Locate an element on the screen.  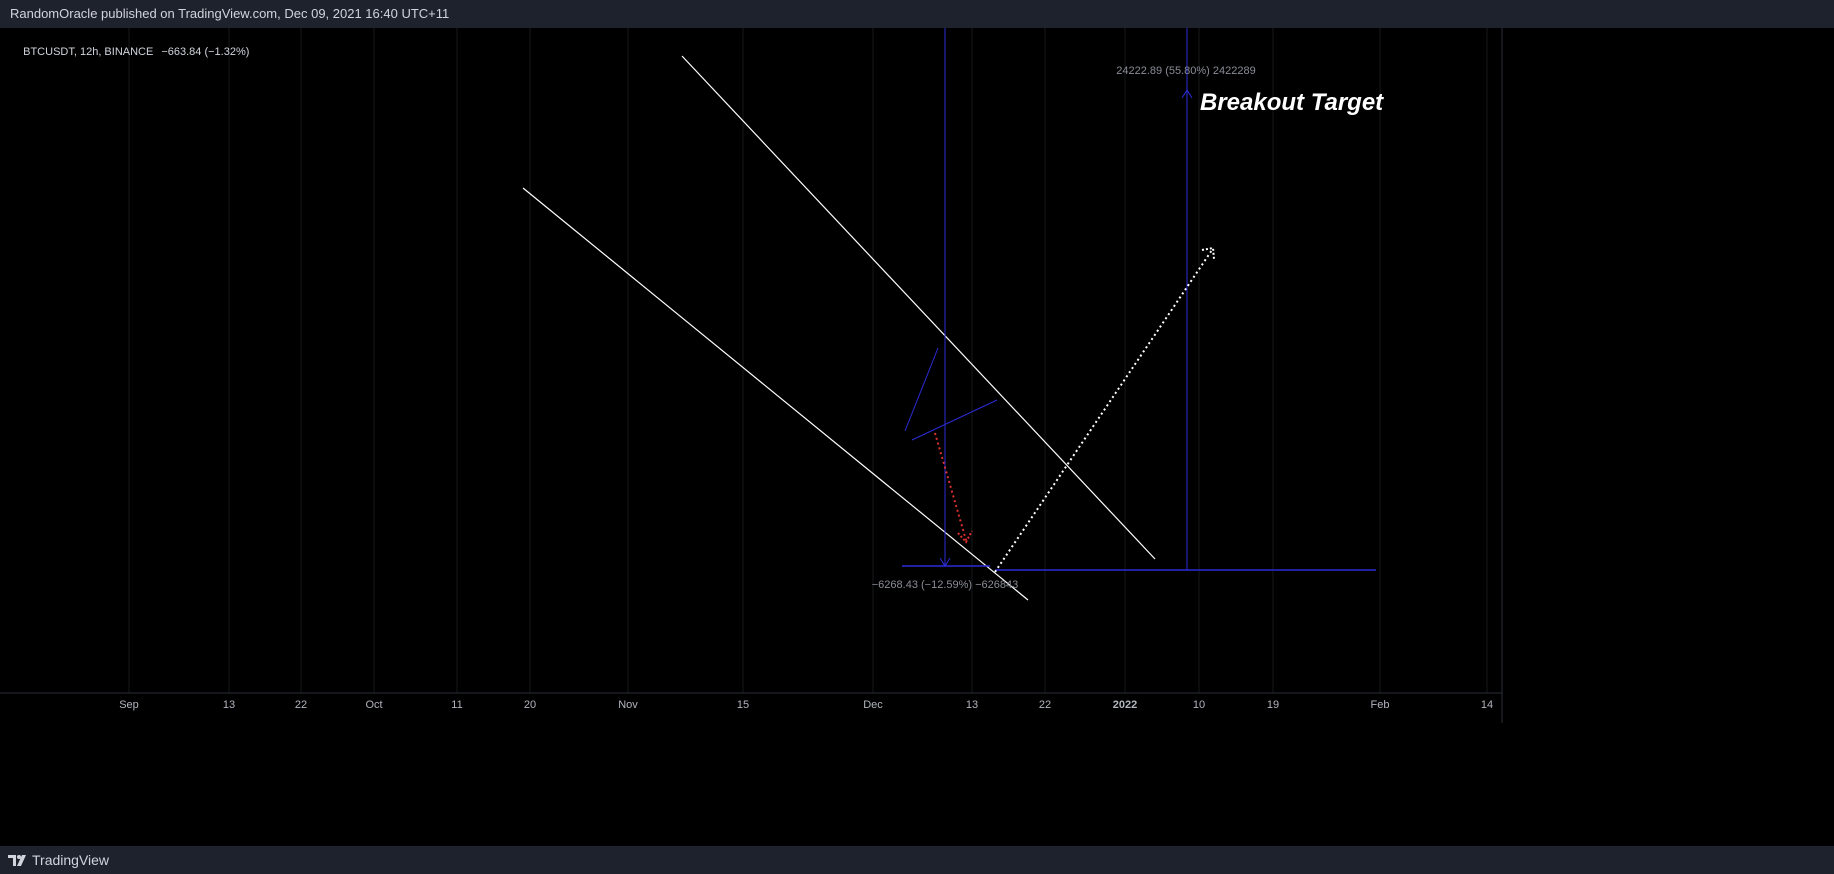
up-projection-arrowhead is located at coordinates (1208, 253).